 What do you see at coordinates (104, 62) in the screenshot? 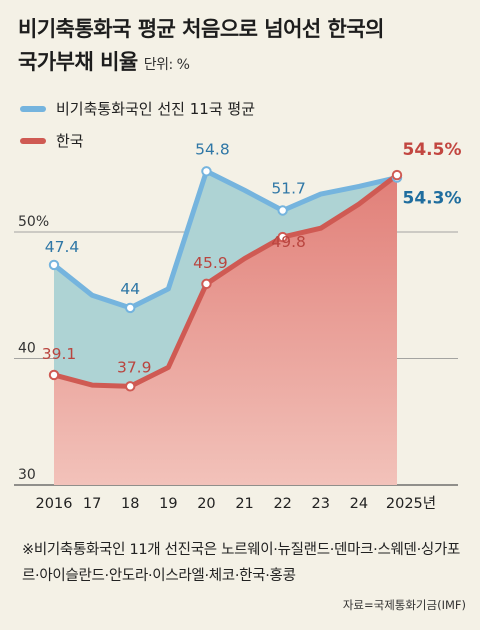
I see `chart-title-line2: 국가부채 비율 단위: %` at bounding box center [104, 62].